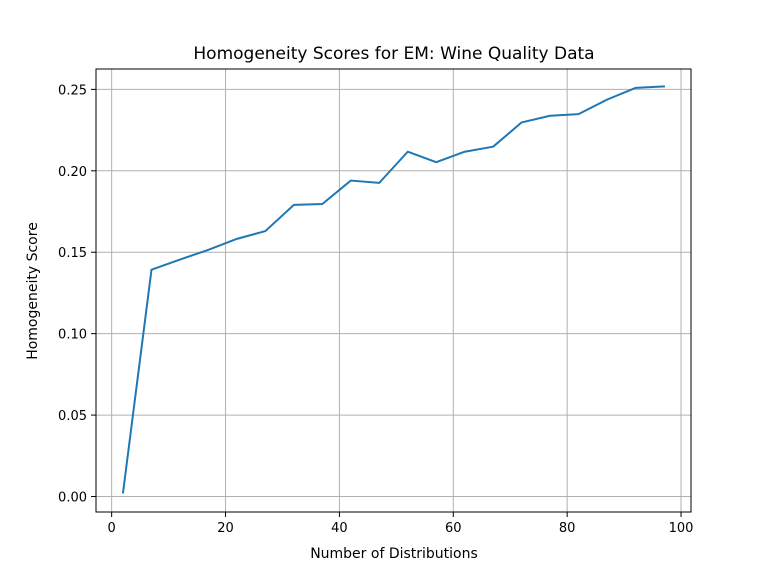  Describe the element at coordinates (72, 335) in the screenshot. I see `y-tick-label: 0.10` at that location.